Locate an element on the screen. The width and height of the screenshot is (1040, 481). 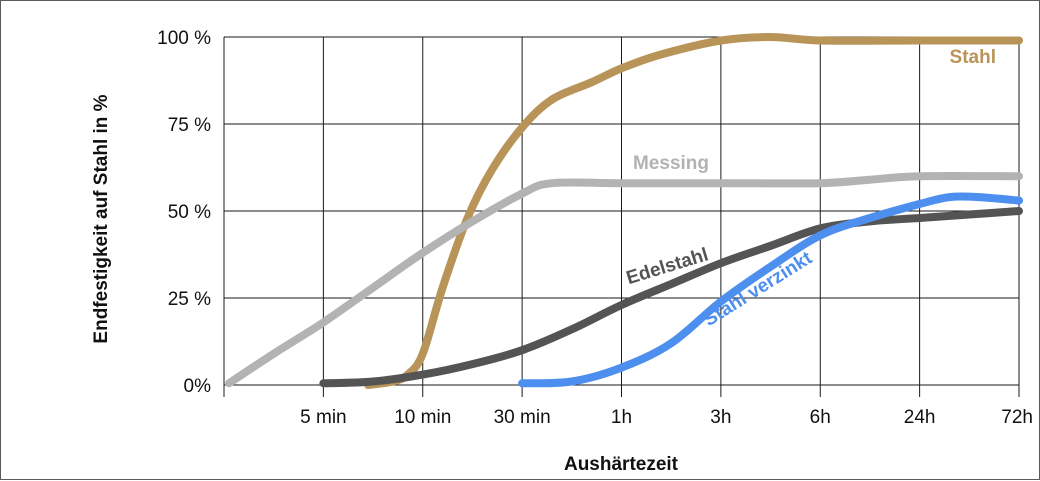
x-tick-label: 24h is located at coordinates (920, 417).